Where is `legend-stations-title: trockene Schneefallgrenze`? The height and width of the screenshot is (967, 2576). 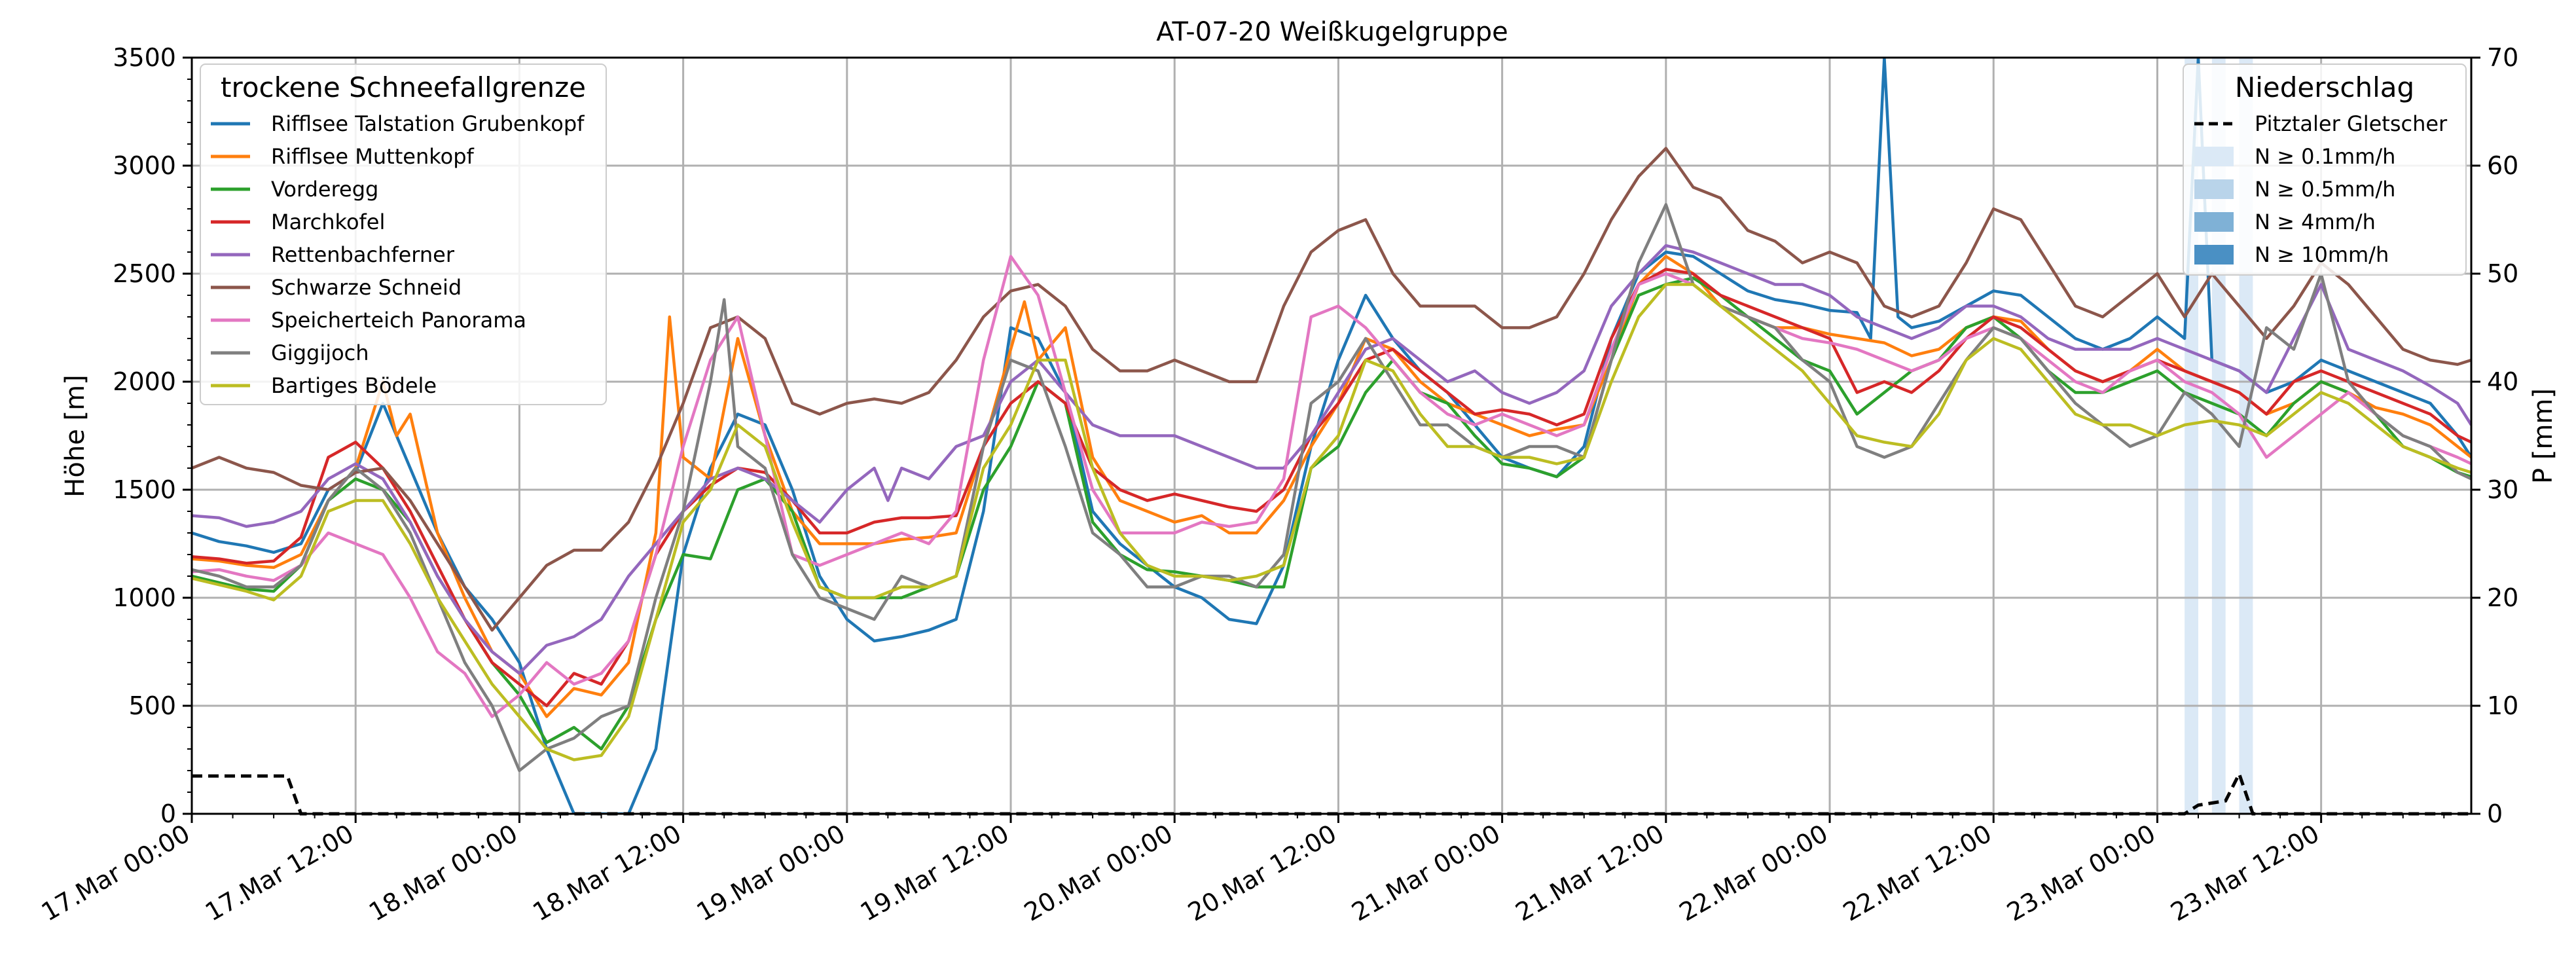 legend-stations-title: trockene Schneefallgrenze is located at coordinates (403, 87).